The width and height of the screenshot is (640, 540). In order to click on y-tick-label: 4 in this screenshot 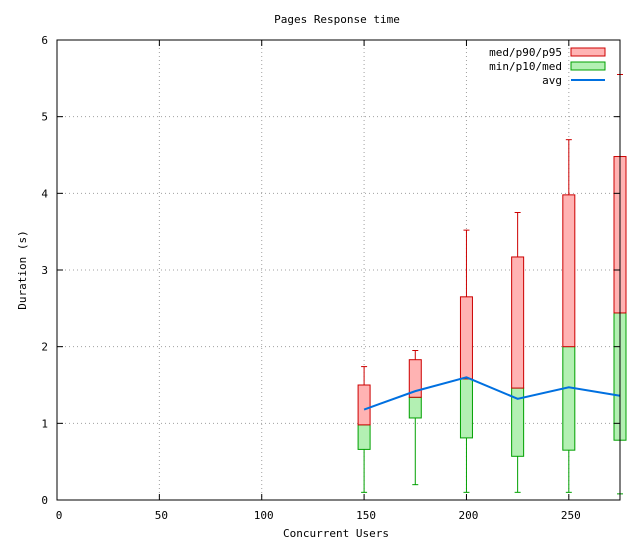, I will do `click(44, 193)`.